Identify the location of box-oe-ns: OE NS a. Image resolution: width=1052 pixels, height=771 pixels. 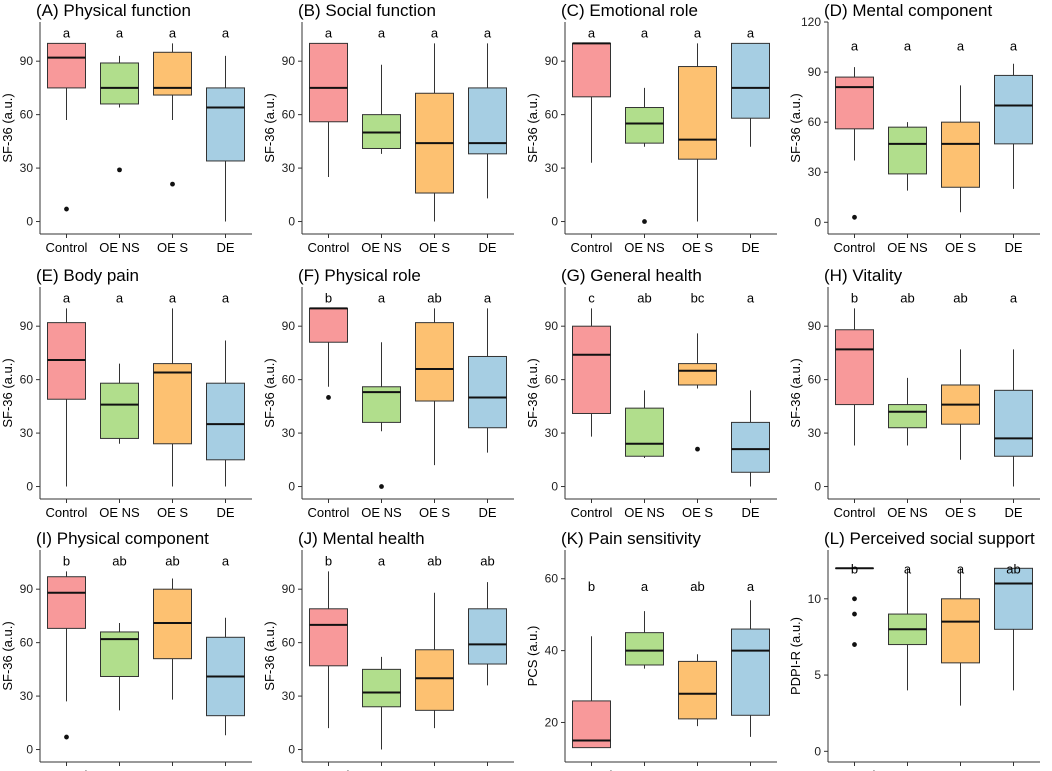
(119, 405).